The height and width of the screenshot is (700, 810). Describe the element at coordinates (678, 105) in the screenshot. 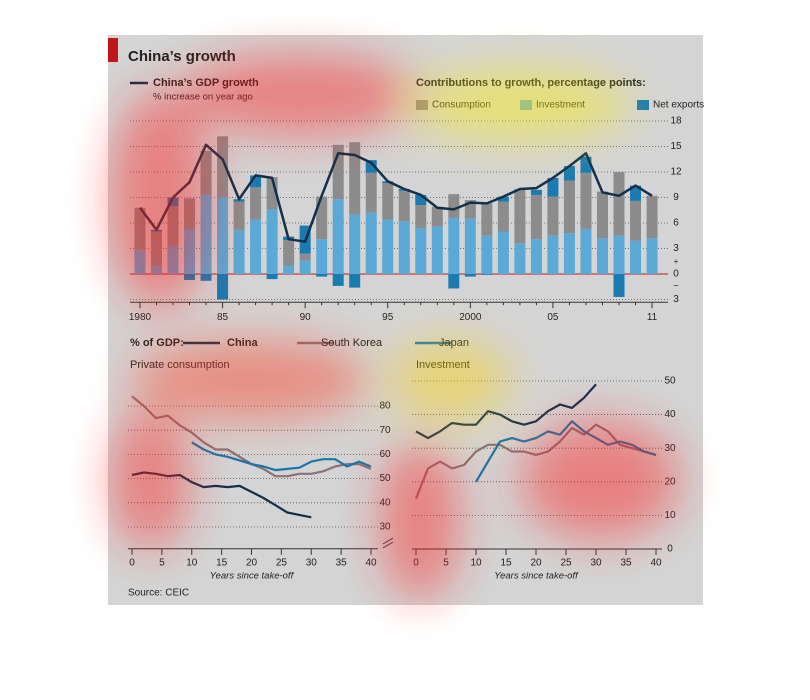

I see `legend-label: Net exports` at that location.